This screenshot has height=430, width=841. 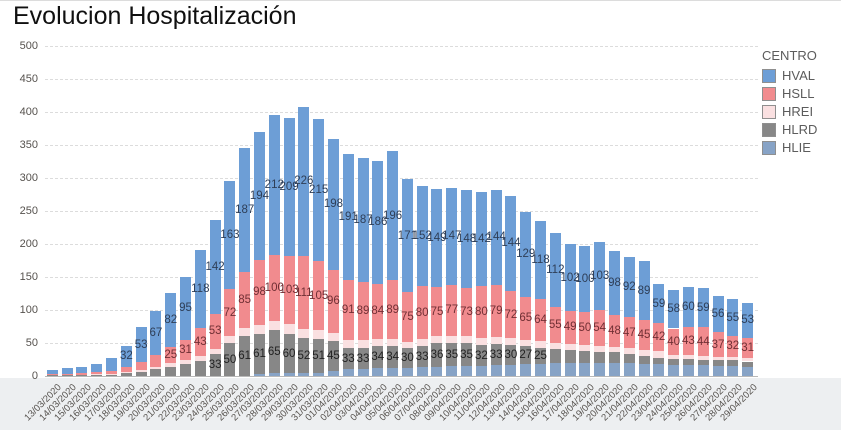 What do you see at coordinates (801, 111) in the screenshot?
I see `legend-item-HREI: HREI` at bounding box center [801, 111].